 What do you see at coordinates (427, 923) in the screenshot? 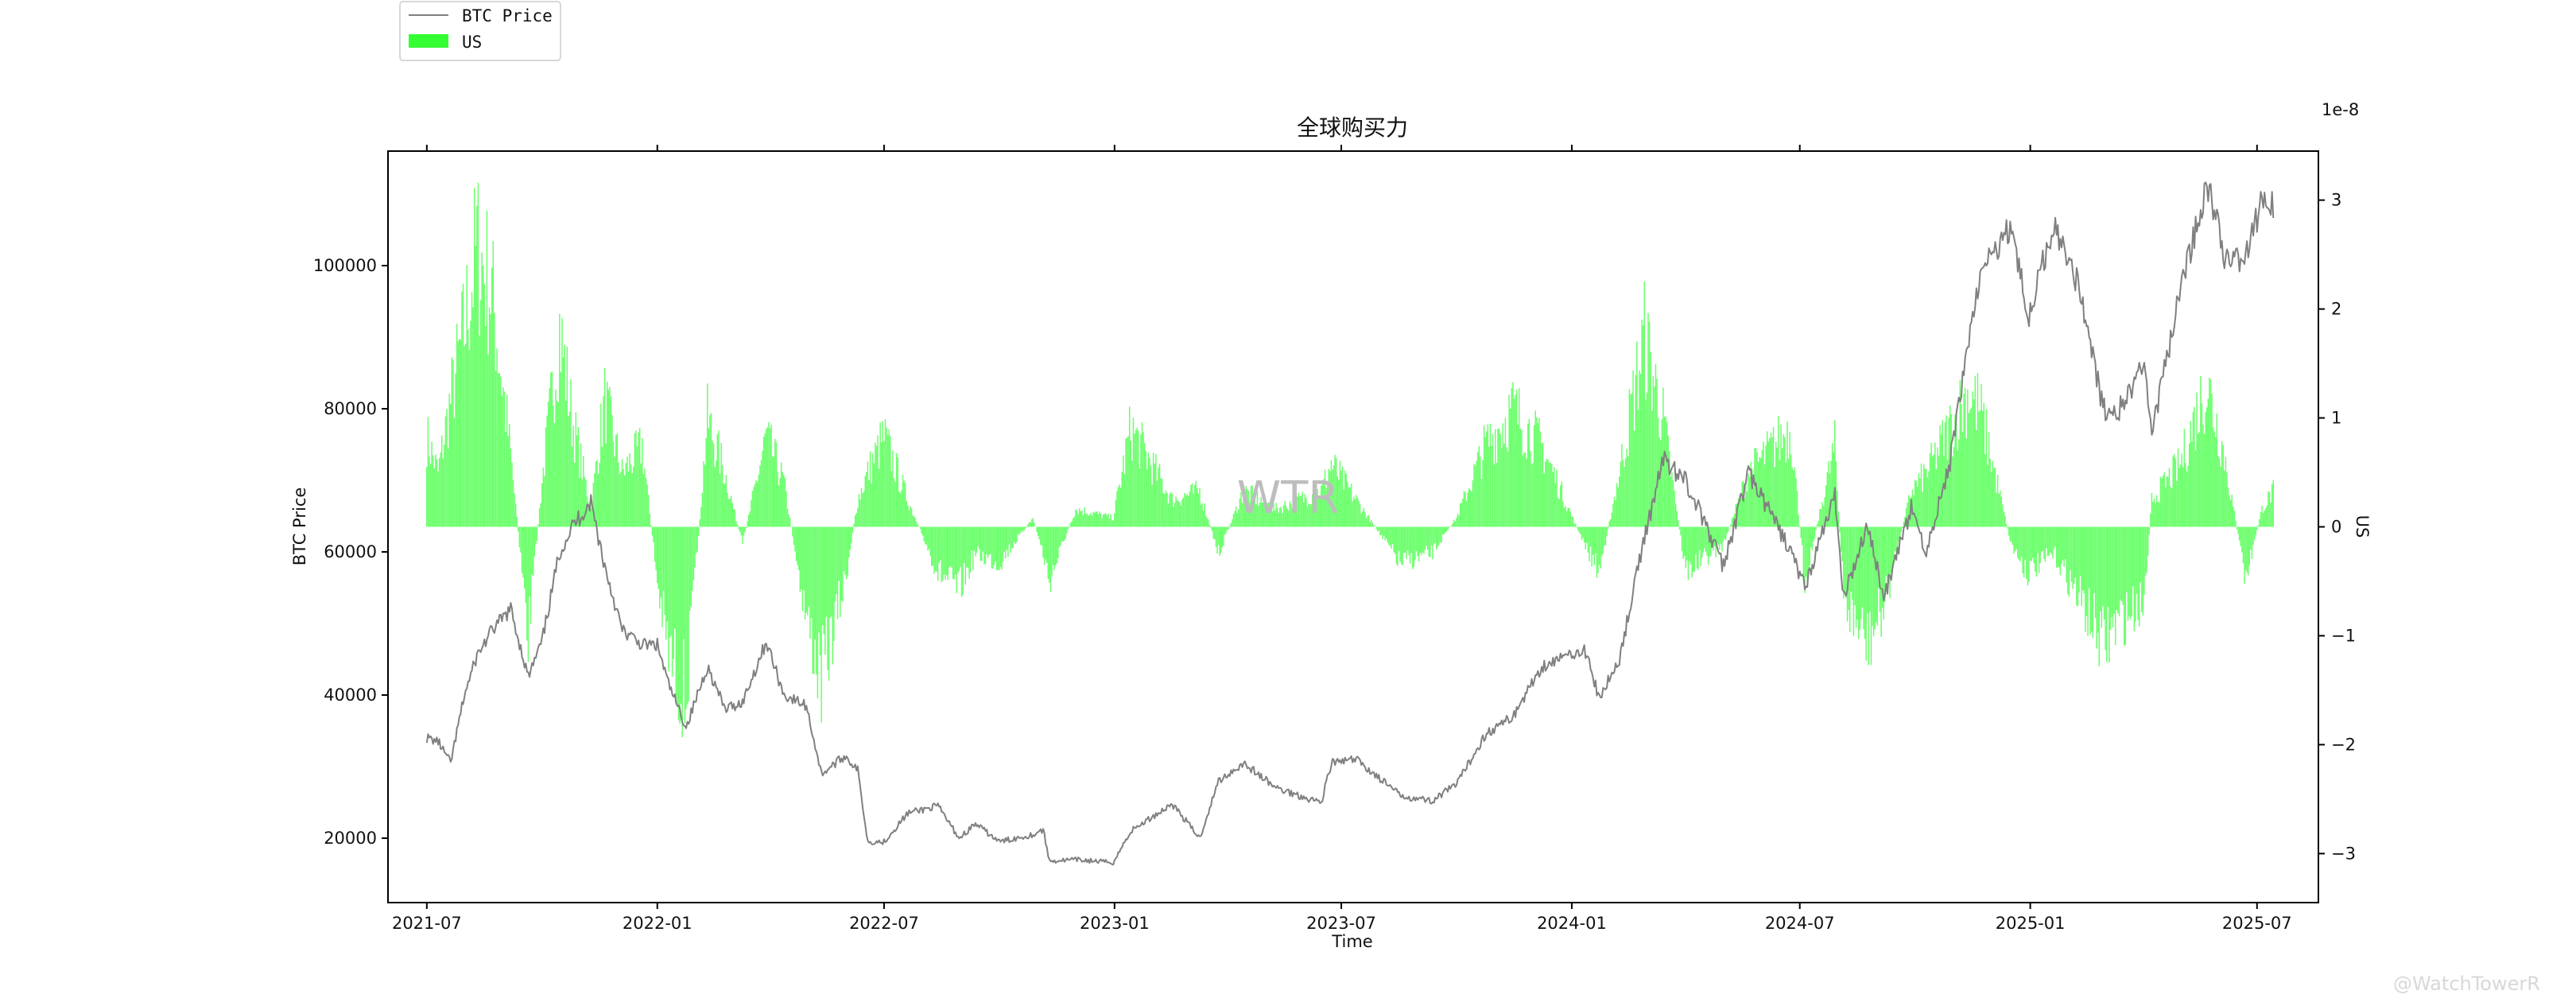
I see `x-tick-label: 2021-07` at bounding box center [427, 923].